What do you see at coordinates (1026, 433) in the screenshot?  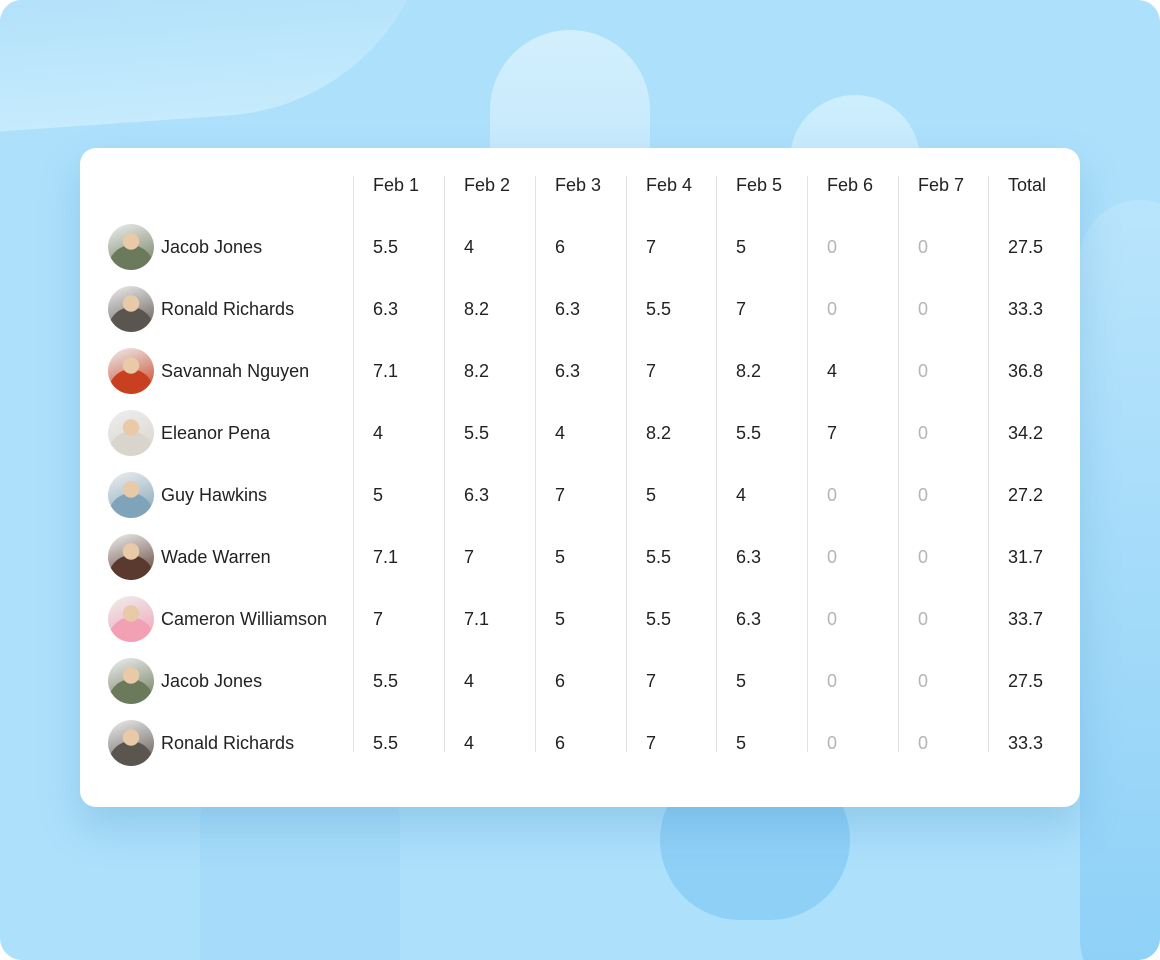 I see `total-cell: 34.2` at bounding box center [1026, 433].